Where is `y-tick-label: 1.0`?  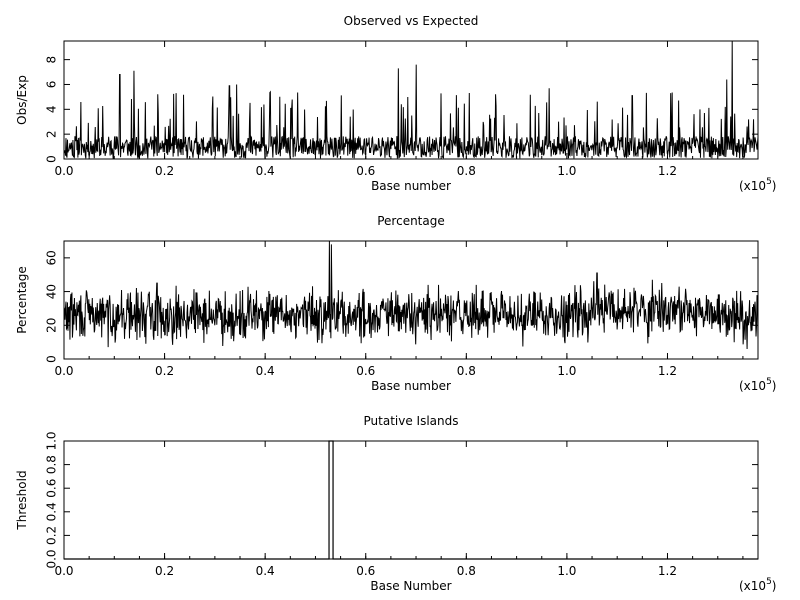 y-tick-label: 1.0 is located at coordinates (52, 440).